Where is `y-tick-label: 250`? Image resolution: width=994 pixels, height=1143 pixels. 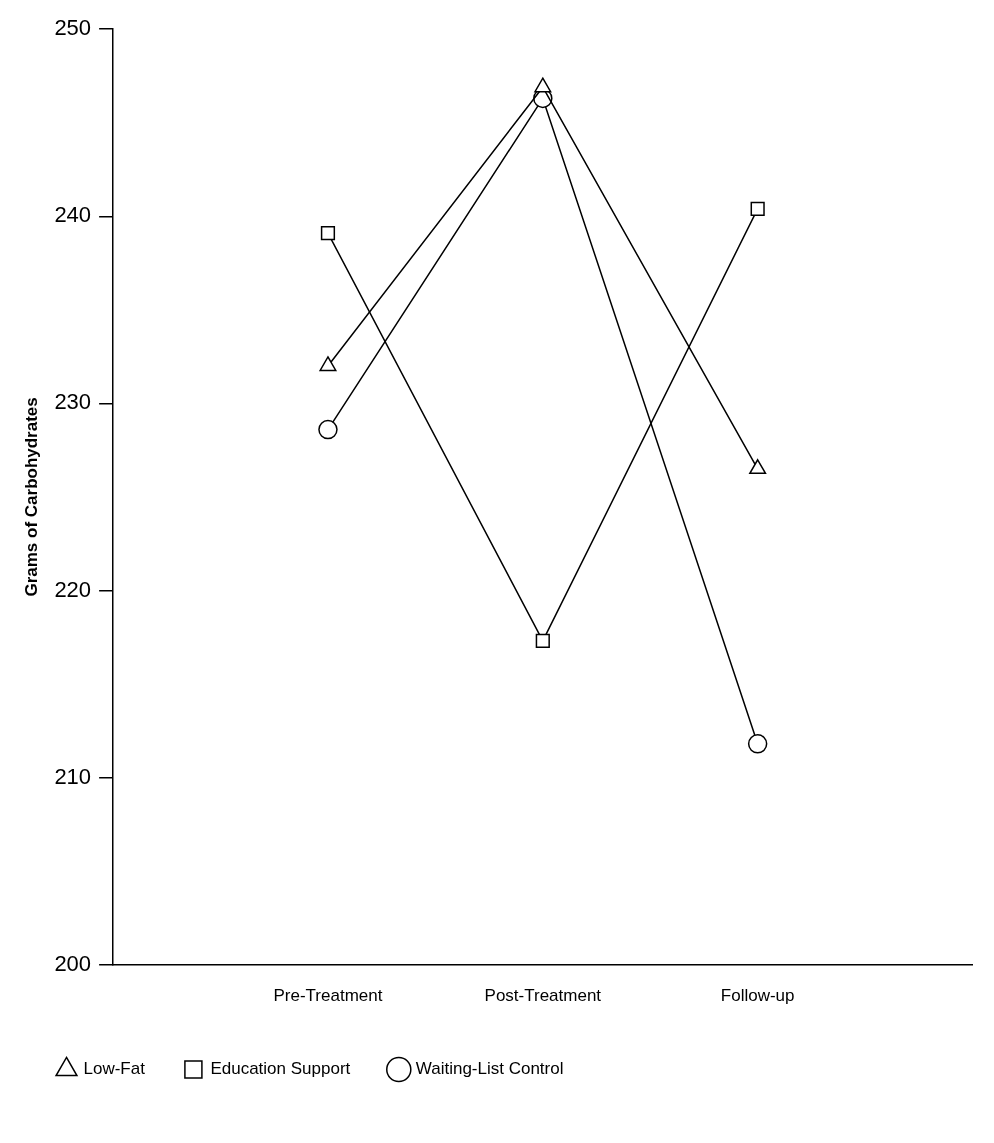 y-tick-label: 250 is located at coordinates (73, 28).